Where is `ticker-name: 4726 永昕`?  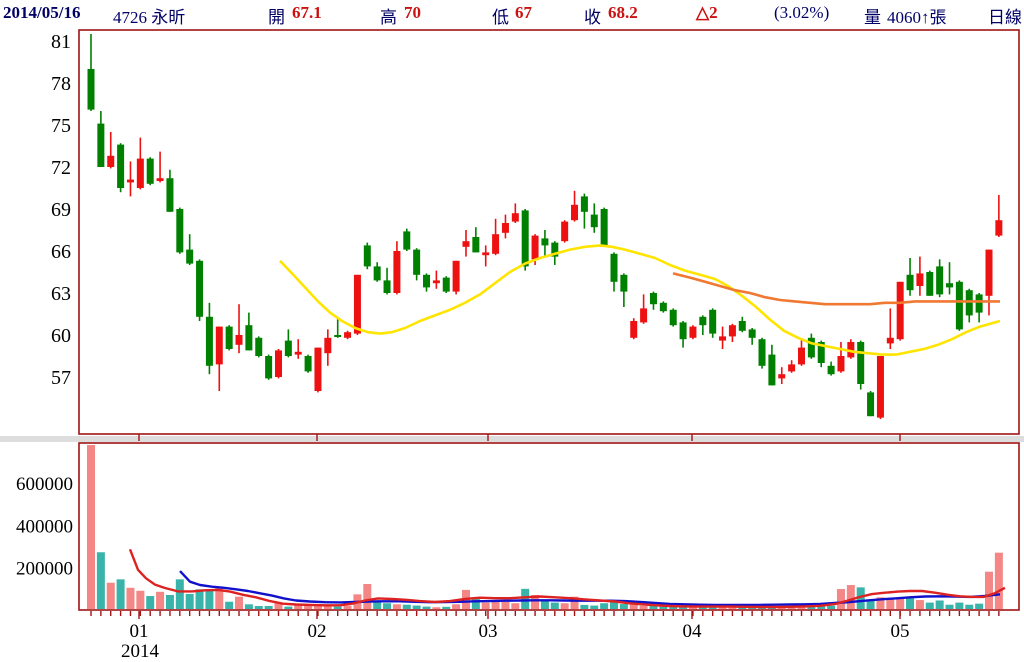 ticker-name: 4726 永昕 is located at coordinates (149, 17).